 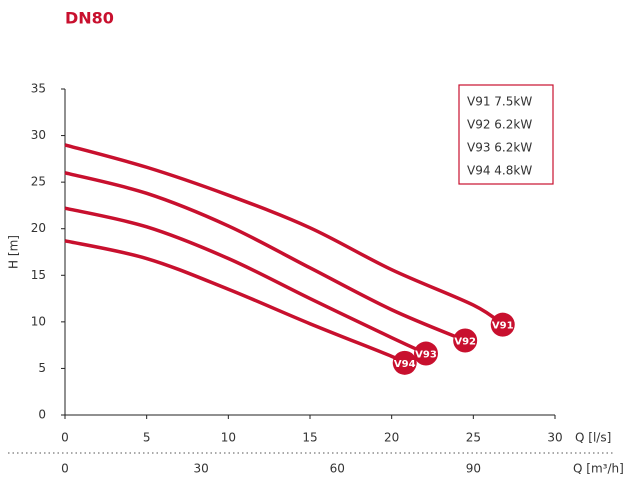 What do you see at coordinates (42, 368) in the screenshot?
I see `y-tick-label: 5` at bounding box center [42, 368].